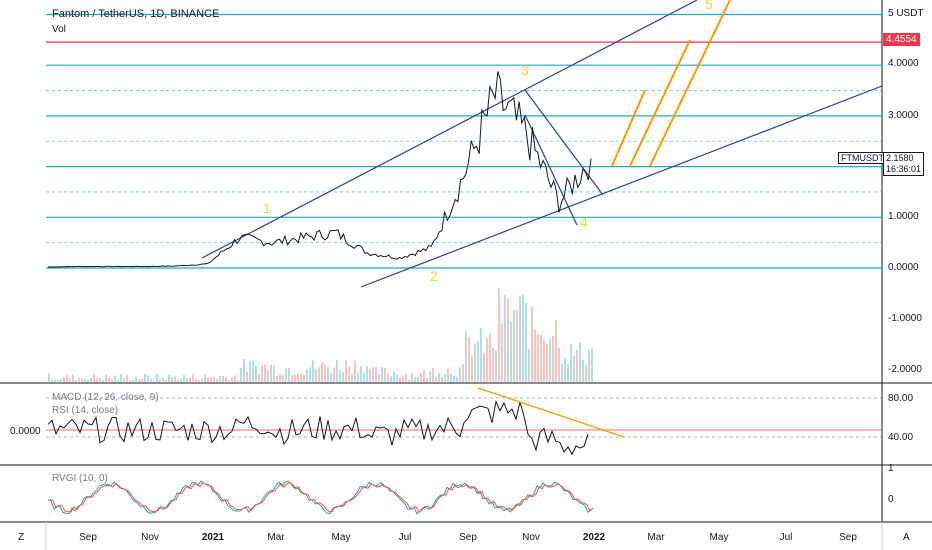  I want to click on rvgi-signal-line, so click(321, 497).